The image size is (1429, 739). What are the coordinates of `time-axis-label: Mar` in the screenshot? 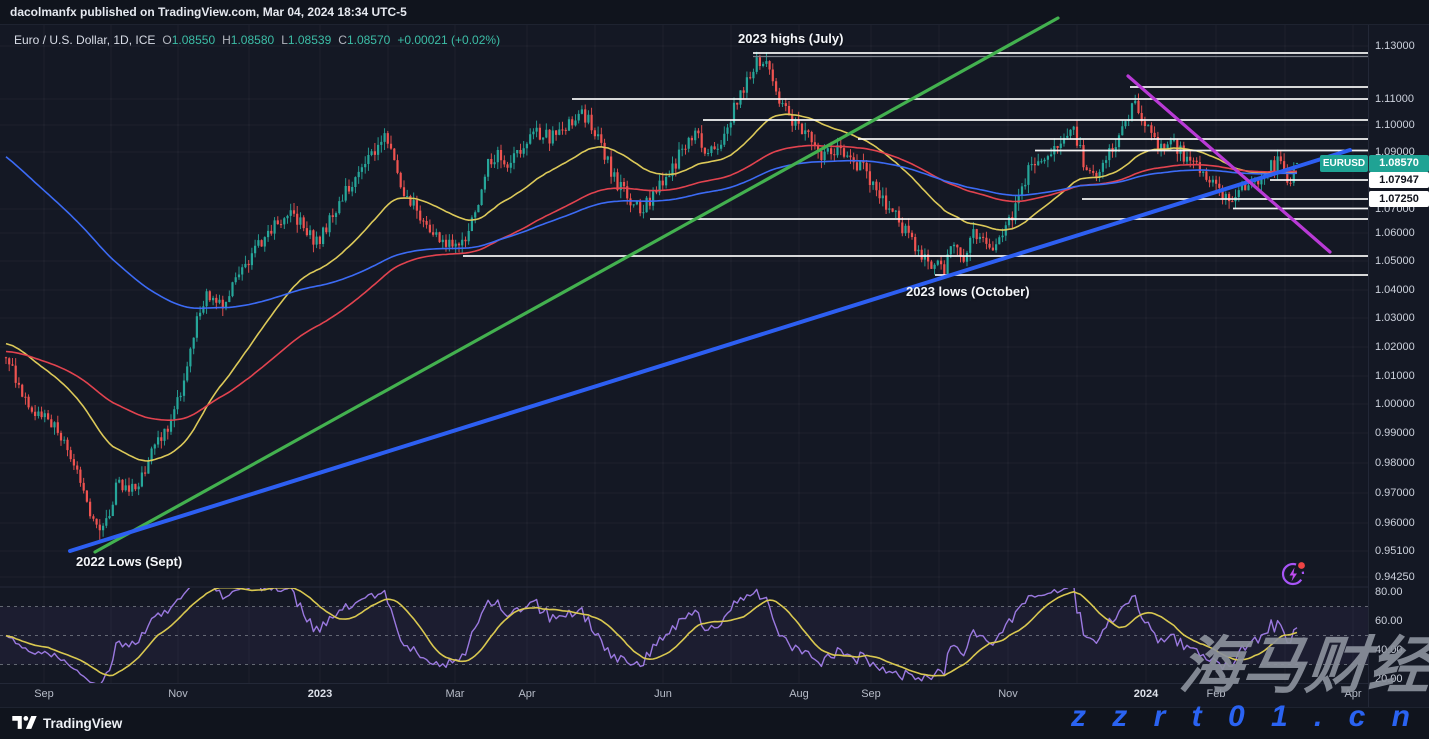 It's located at (455, 694).